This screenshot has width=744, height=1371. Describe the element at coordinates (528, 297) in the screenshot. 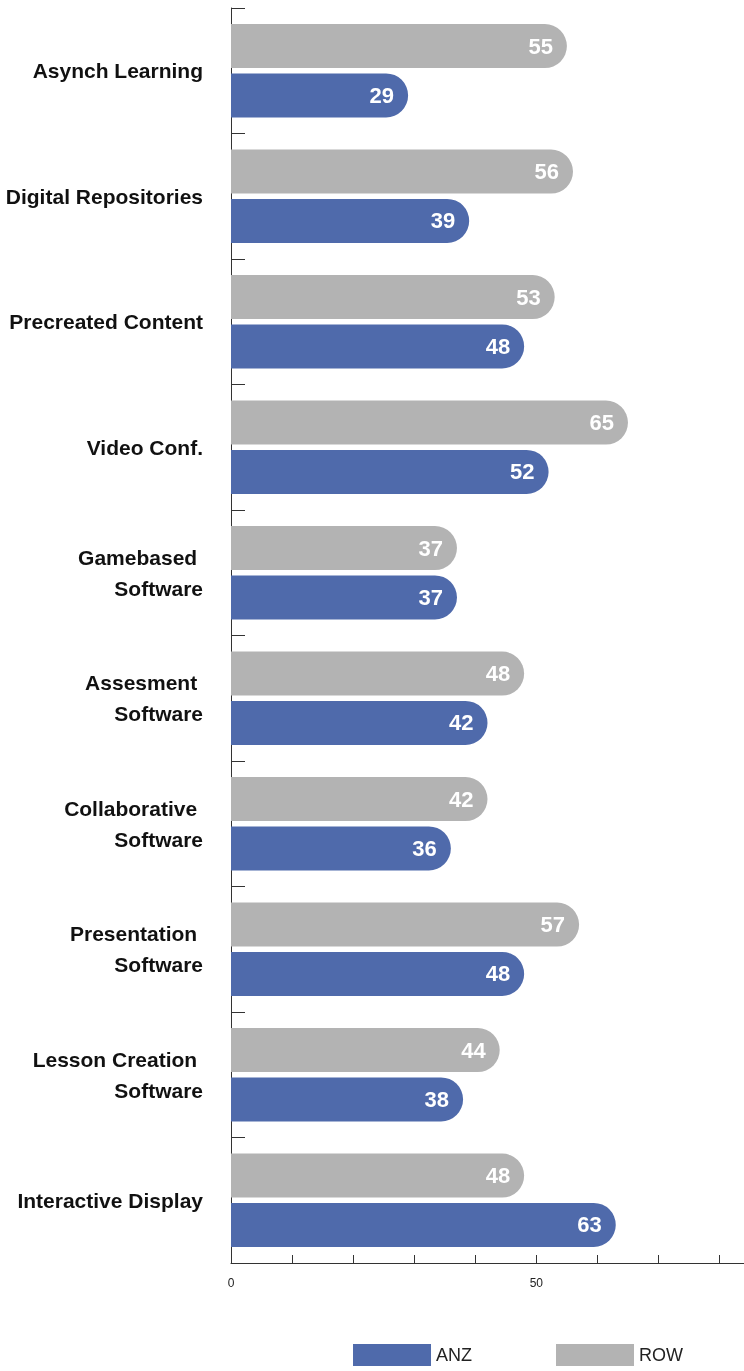

I see `data-label: 53` at that location.